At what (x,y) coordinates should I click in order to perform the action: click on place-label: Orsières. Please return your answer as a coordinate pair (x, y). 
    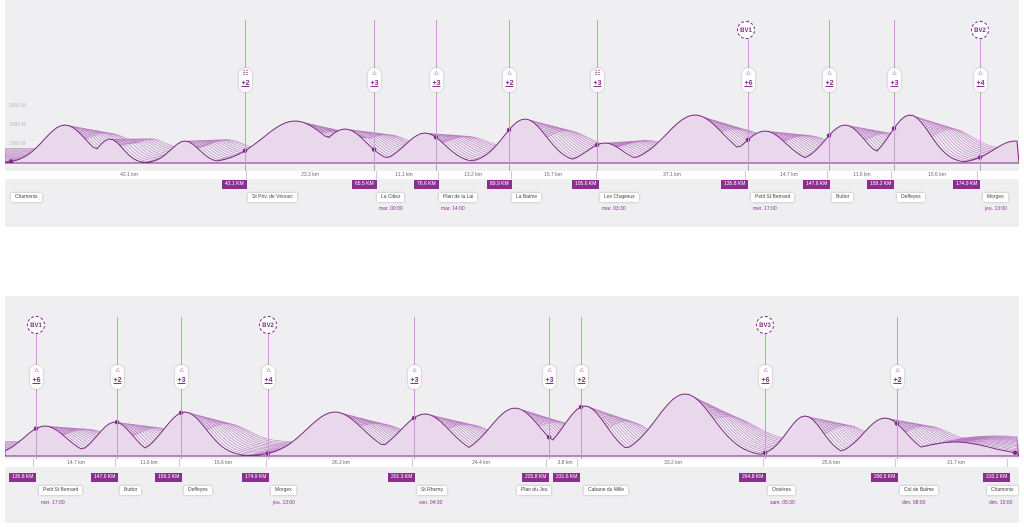
    Looking at the image, I should click on (781, 490).